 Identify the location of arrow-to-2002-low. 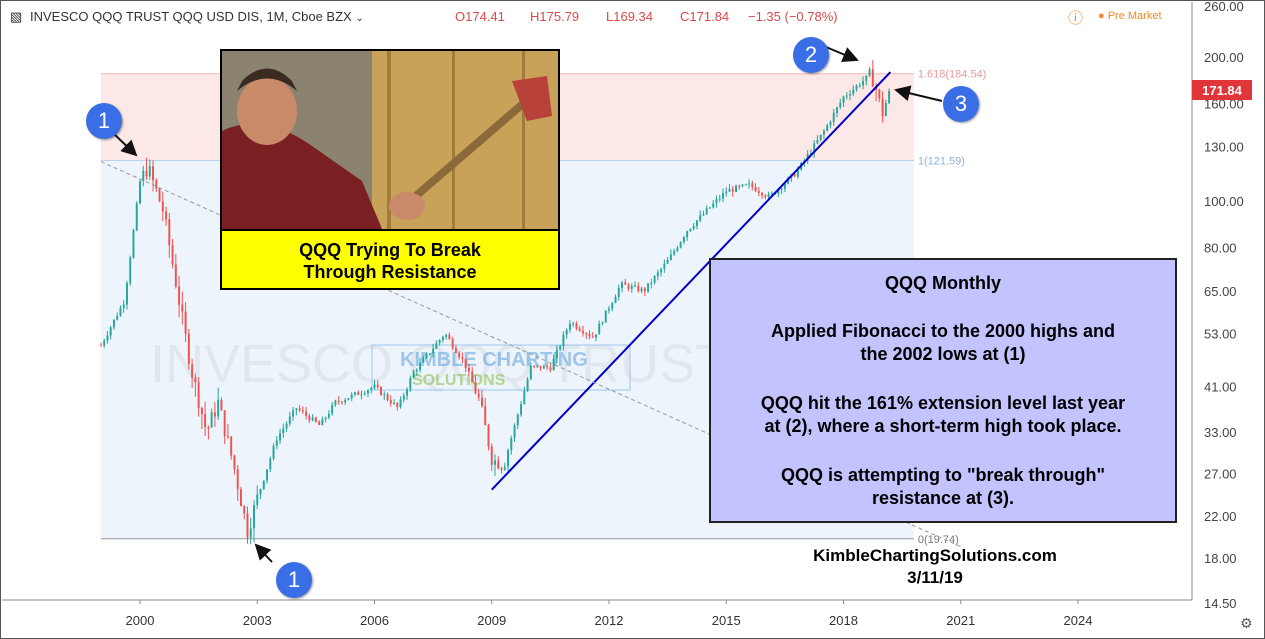
(263, 553).